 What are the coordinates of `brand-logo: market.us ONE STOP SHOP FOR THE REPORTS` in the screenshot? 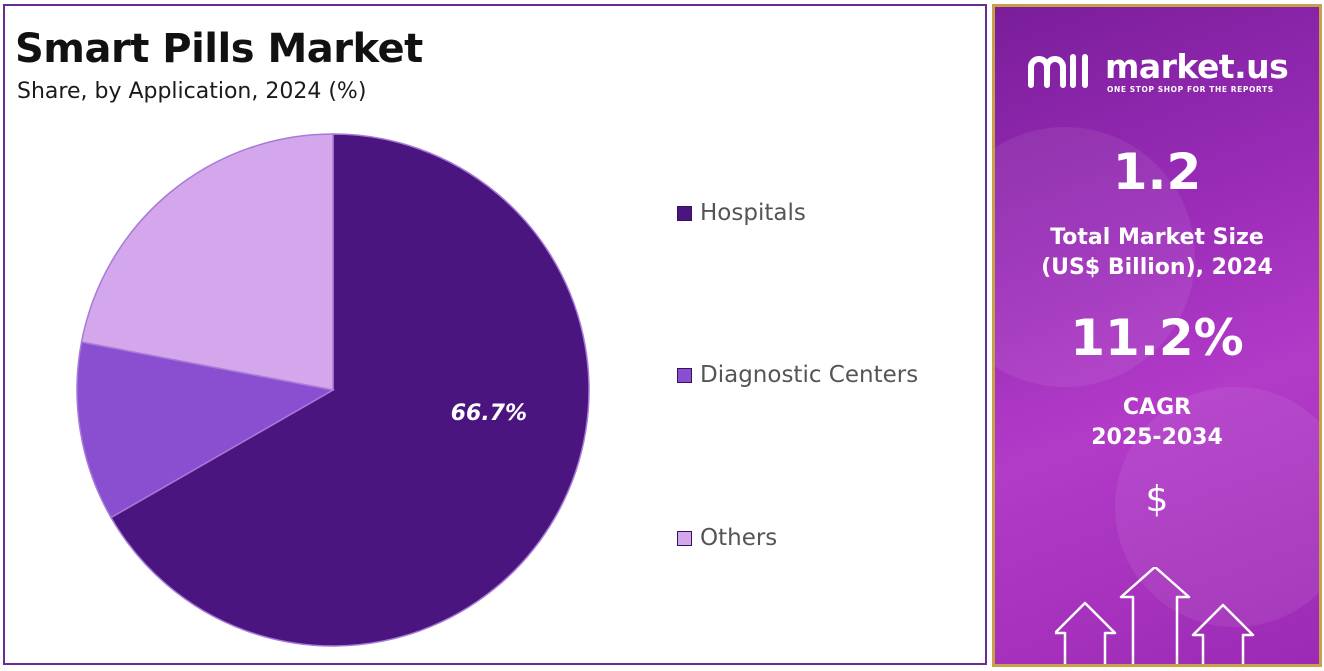 It's located at (1162, 72).